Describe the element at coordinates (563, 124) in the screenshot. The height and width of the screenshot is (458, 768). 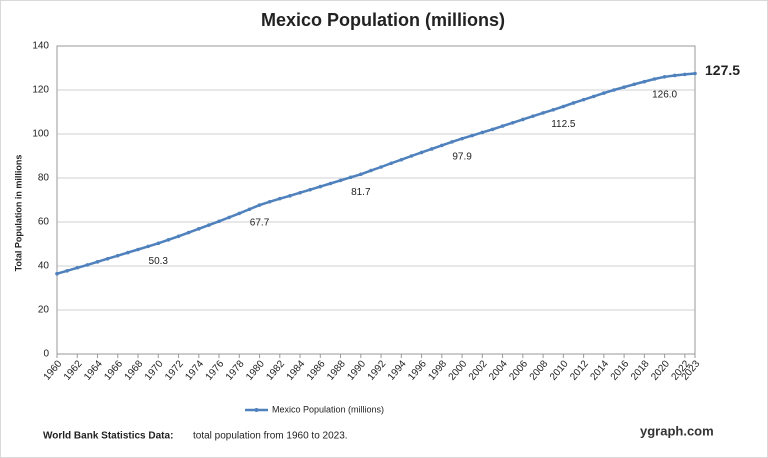
I see `data-label: 112.5` at that location.